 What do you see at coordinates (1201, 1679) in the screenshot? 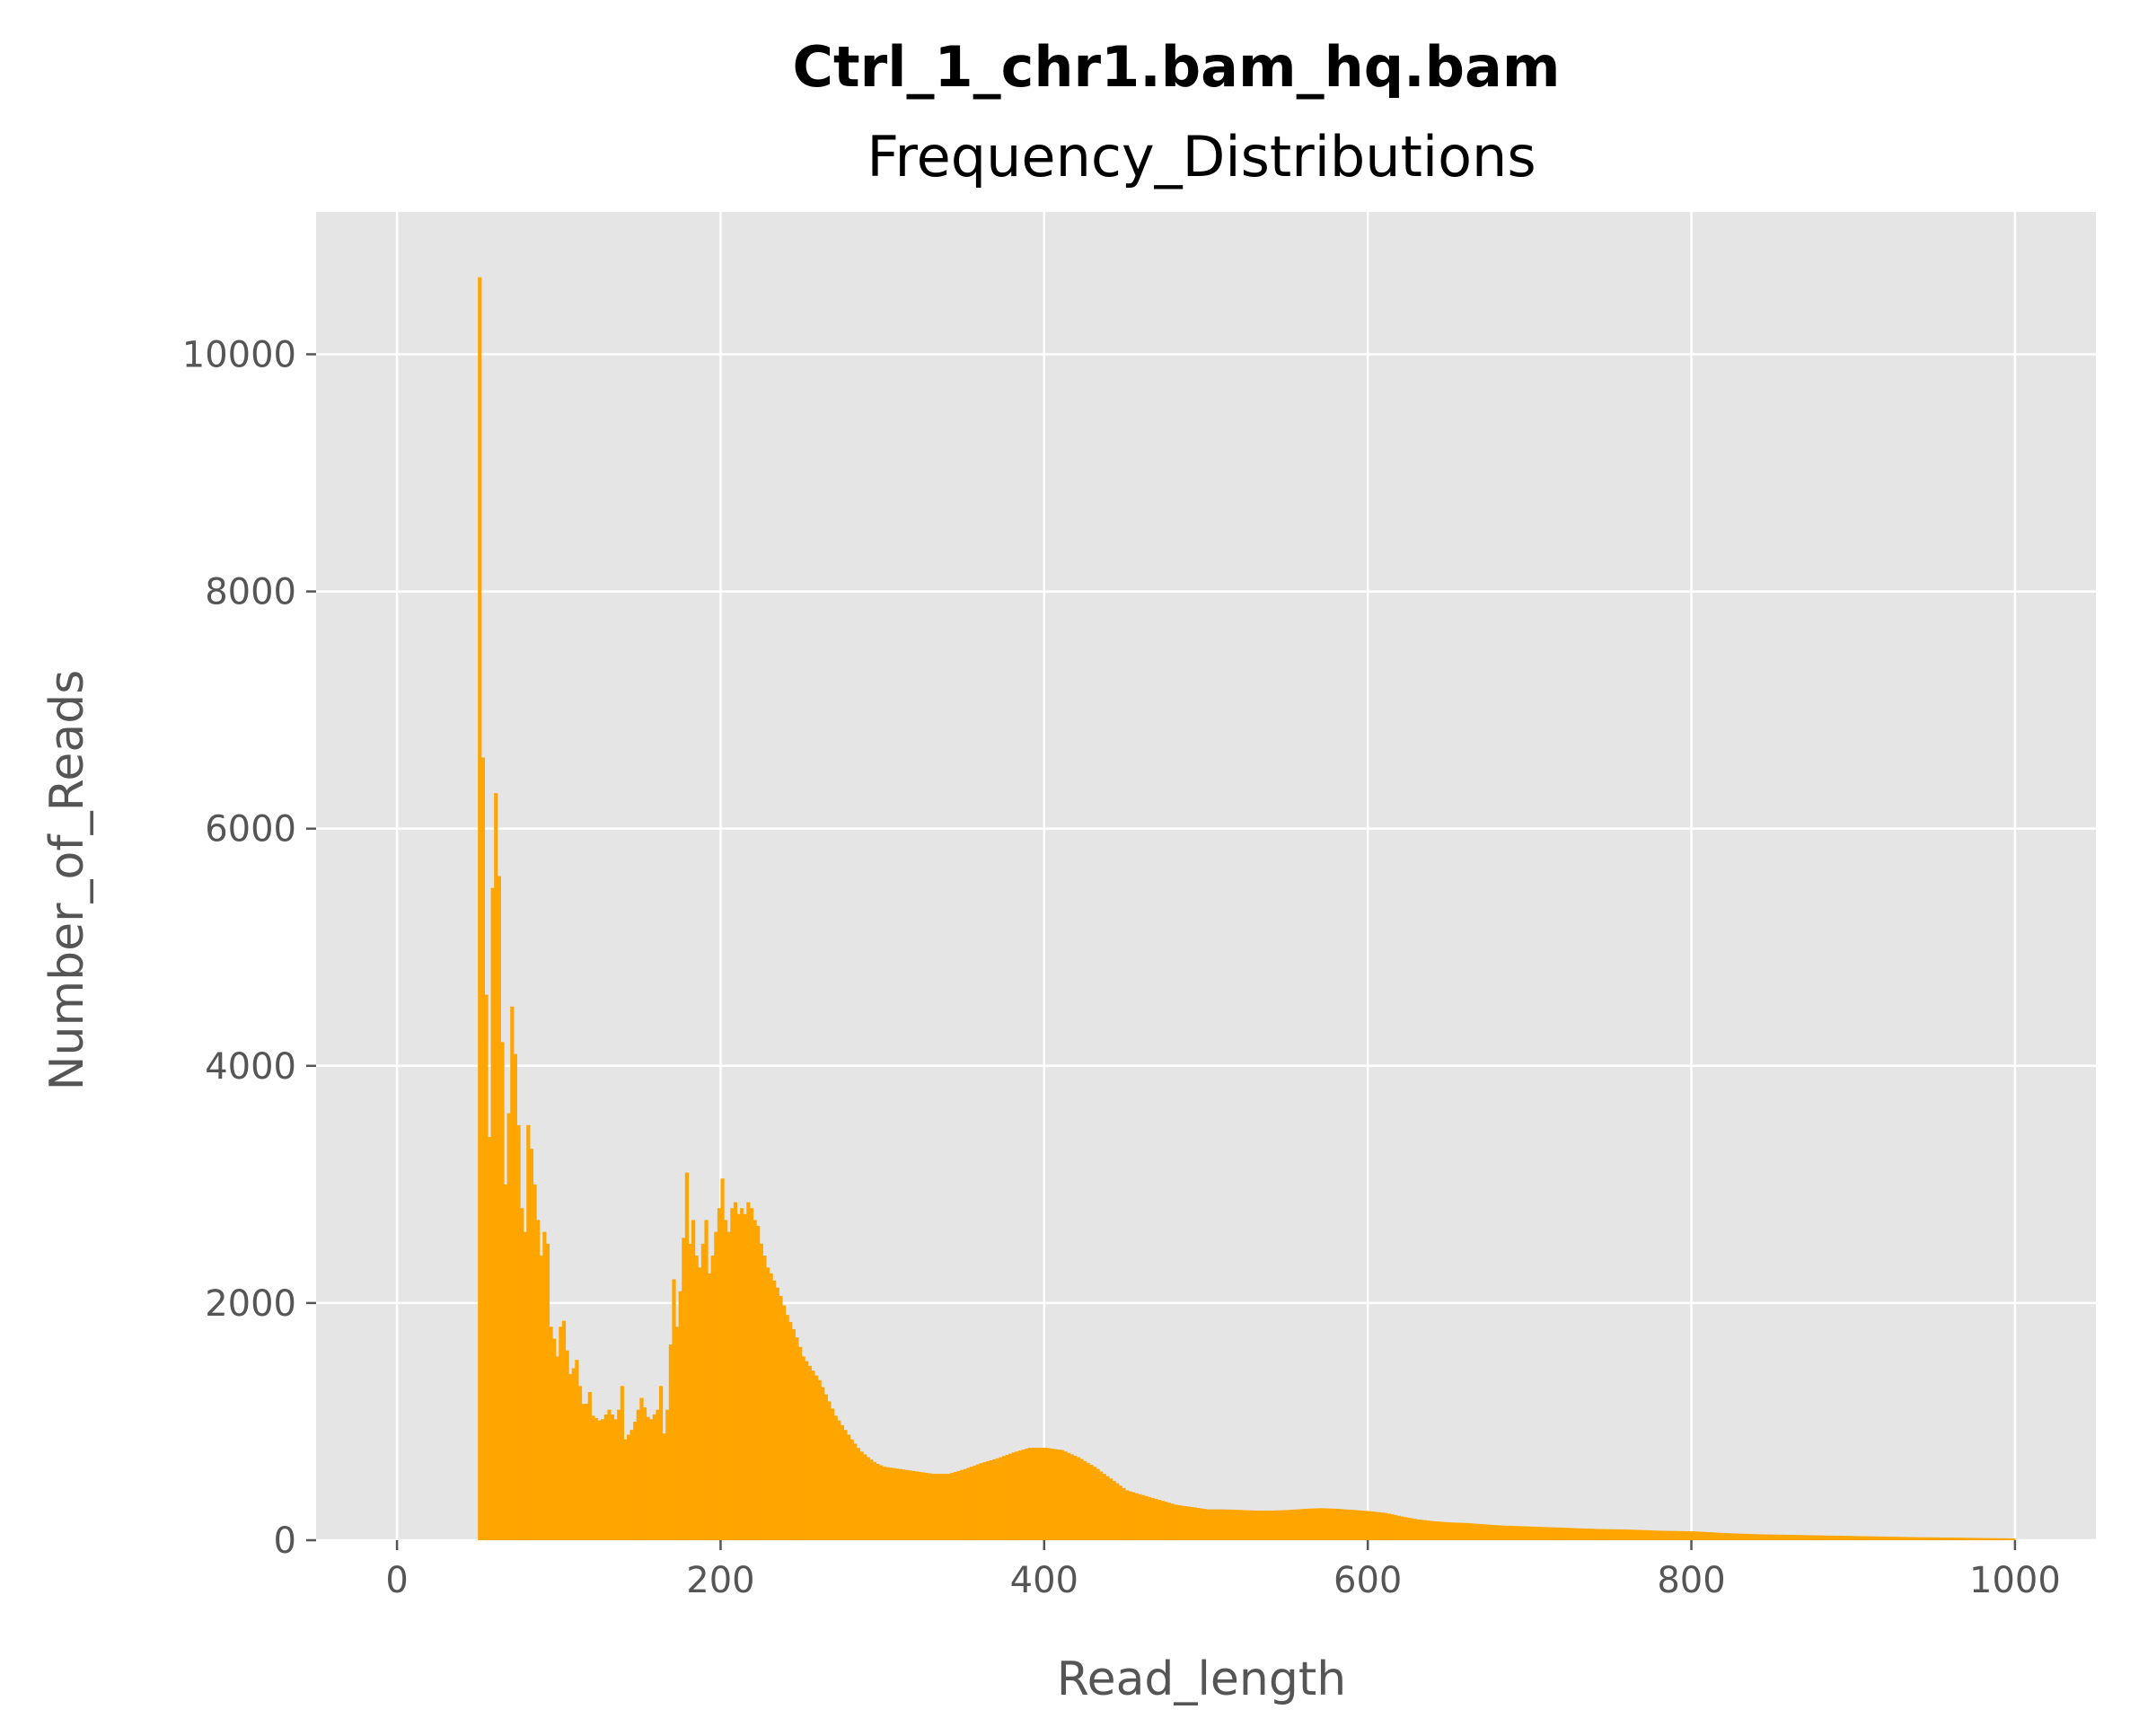
I see `x-axis-label: Read_length` at bounding box center [1201, 1679].